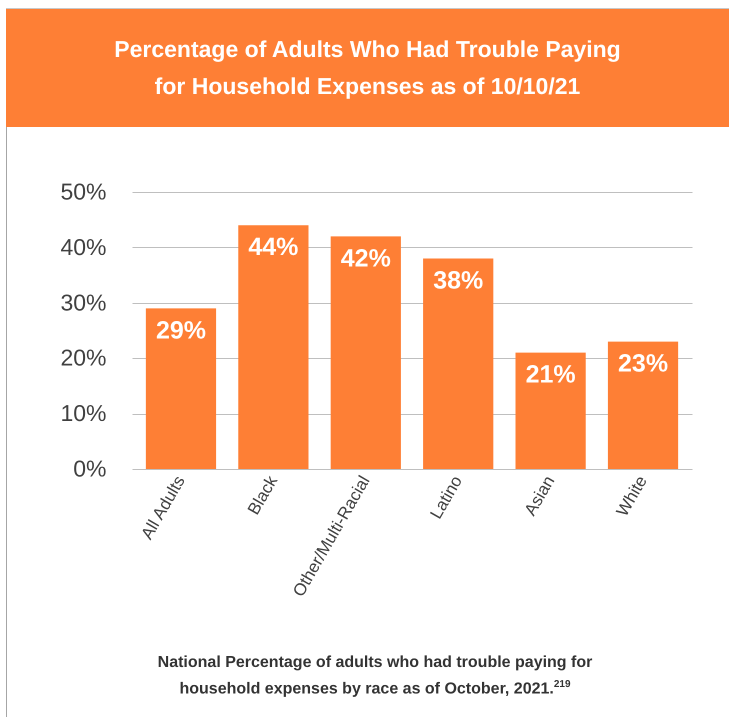 This screenshot has width=729, height=717. Describe the element at coordinates (83, 357) in the screenshot. I see `y-tick-label: 20%` at that location.